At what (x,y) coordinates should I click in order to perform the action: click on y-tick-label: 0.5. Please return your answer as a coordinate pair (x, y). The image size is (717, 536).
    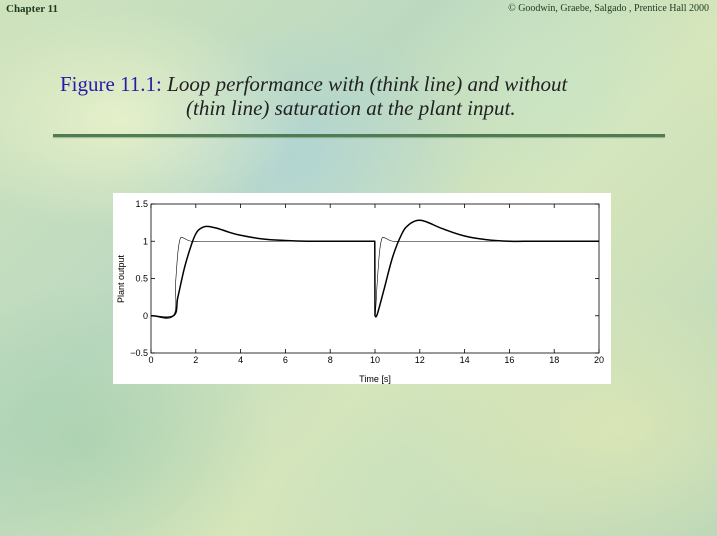
    Looking at the image, I should click on (141, 279).